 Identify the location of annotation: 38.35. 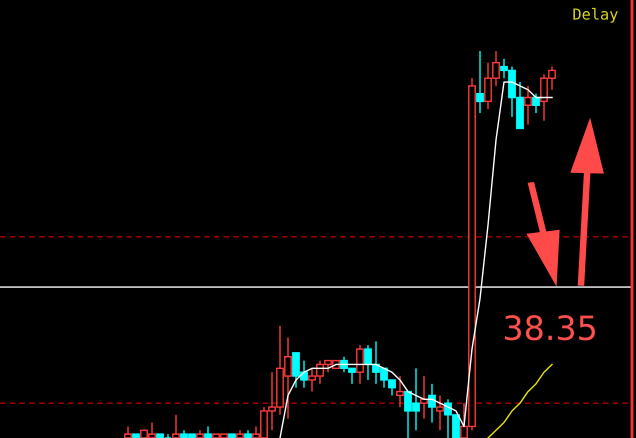
(549, 327).